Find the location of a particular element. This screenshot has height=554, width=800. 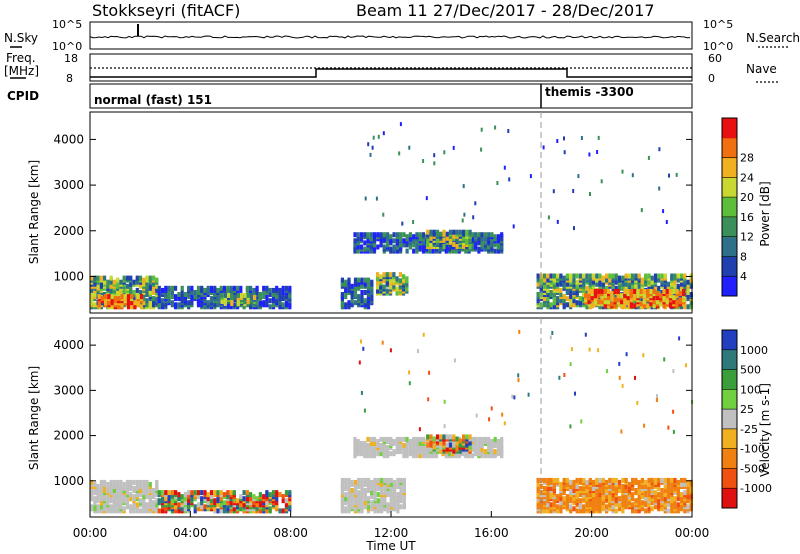

nsearch-label: N.Search is located at coordinates (773, 38).